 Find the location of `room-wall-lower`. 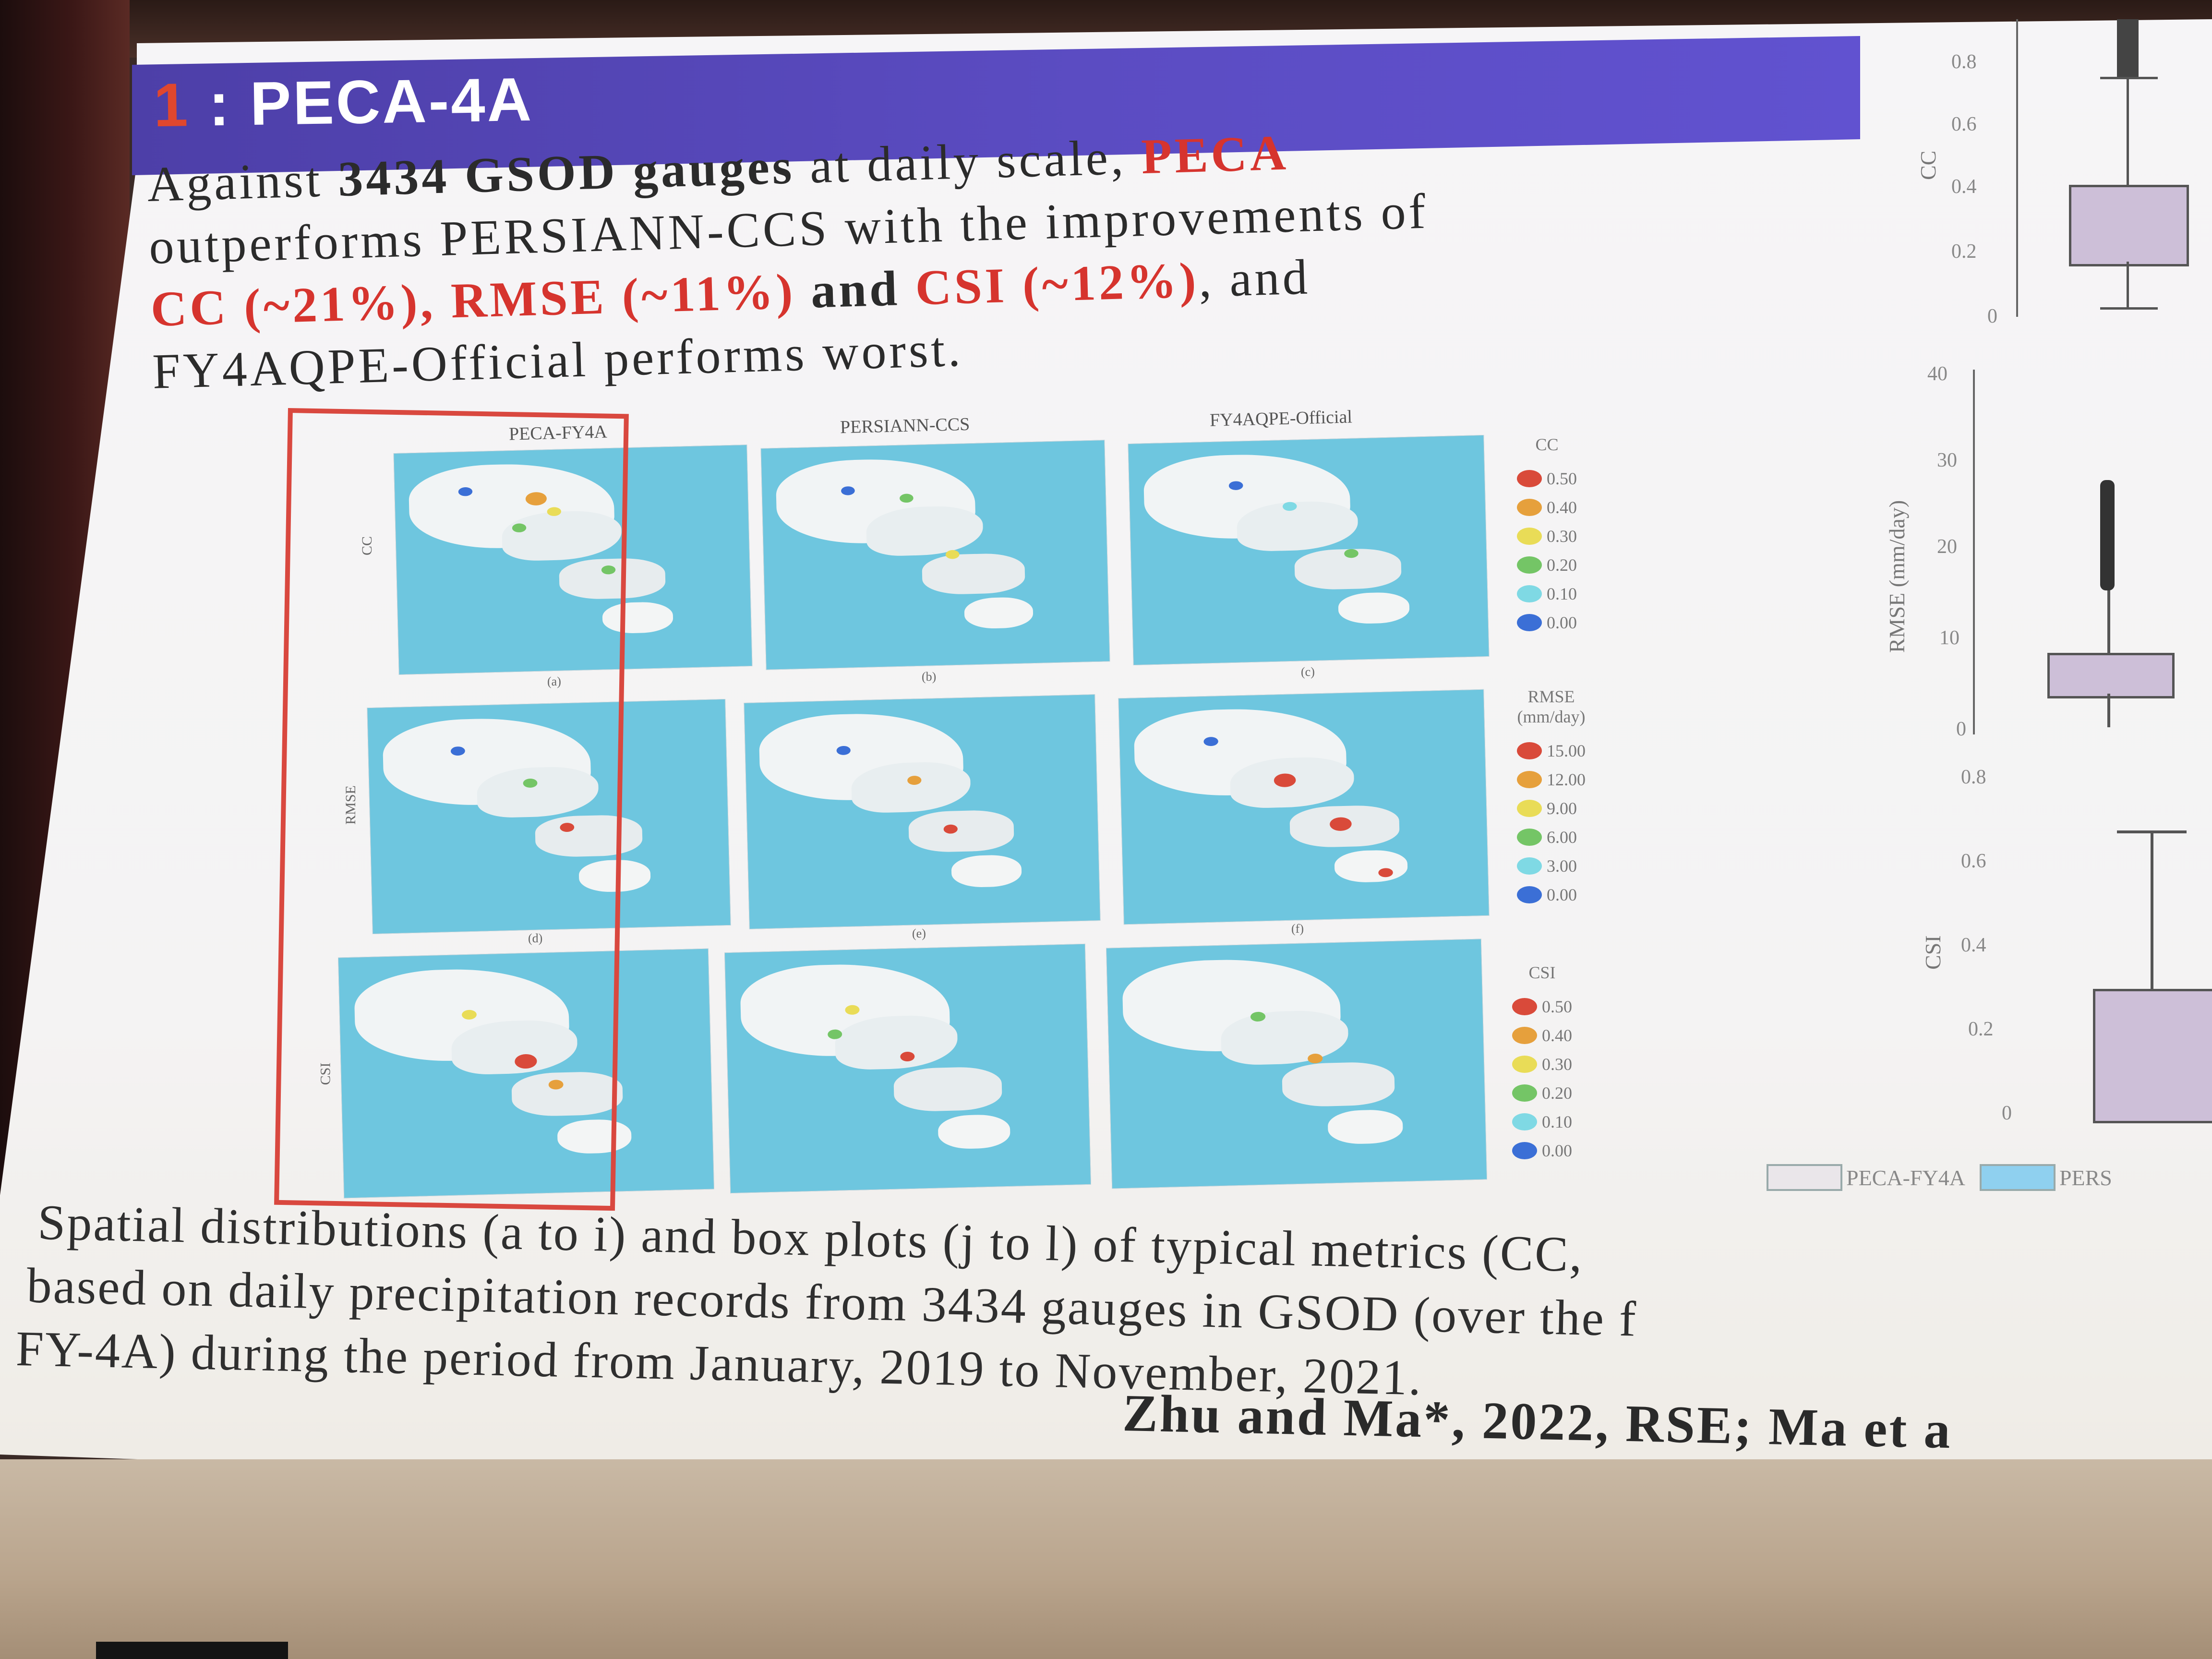

room-wall-lower is located at coordinates (1106, 1559).